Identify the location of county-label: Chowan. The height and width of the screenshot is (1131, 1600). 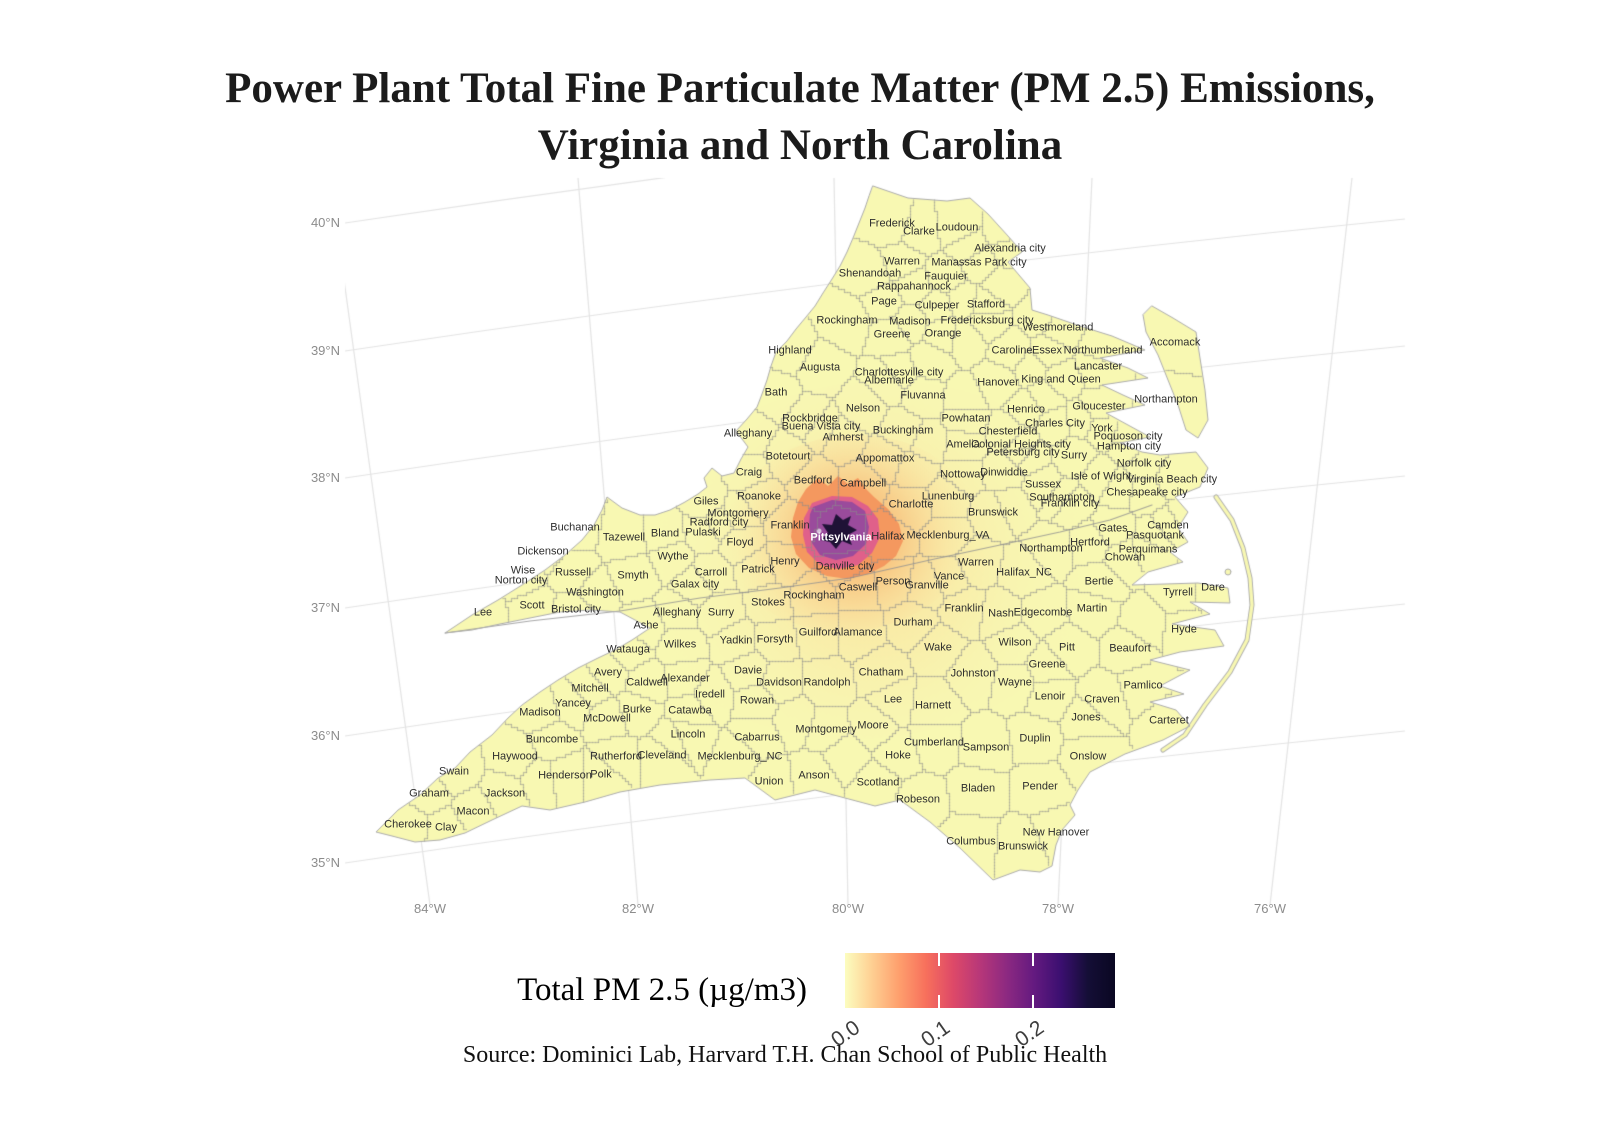
(1125, 557).